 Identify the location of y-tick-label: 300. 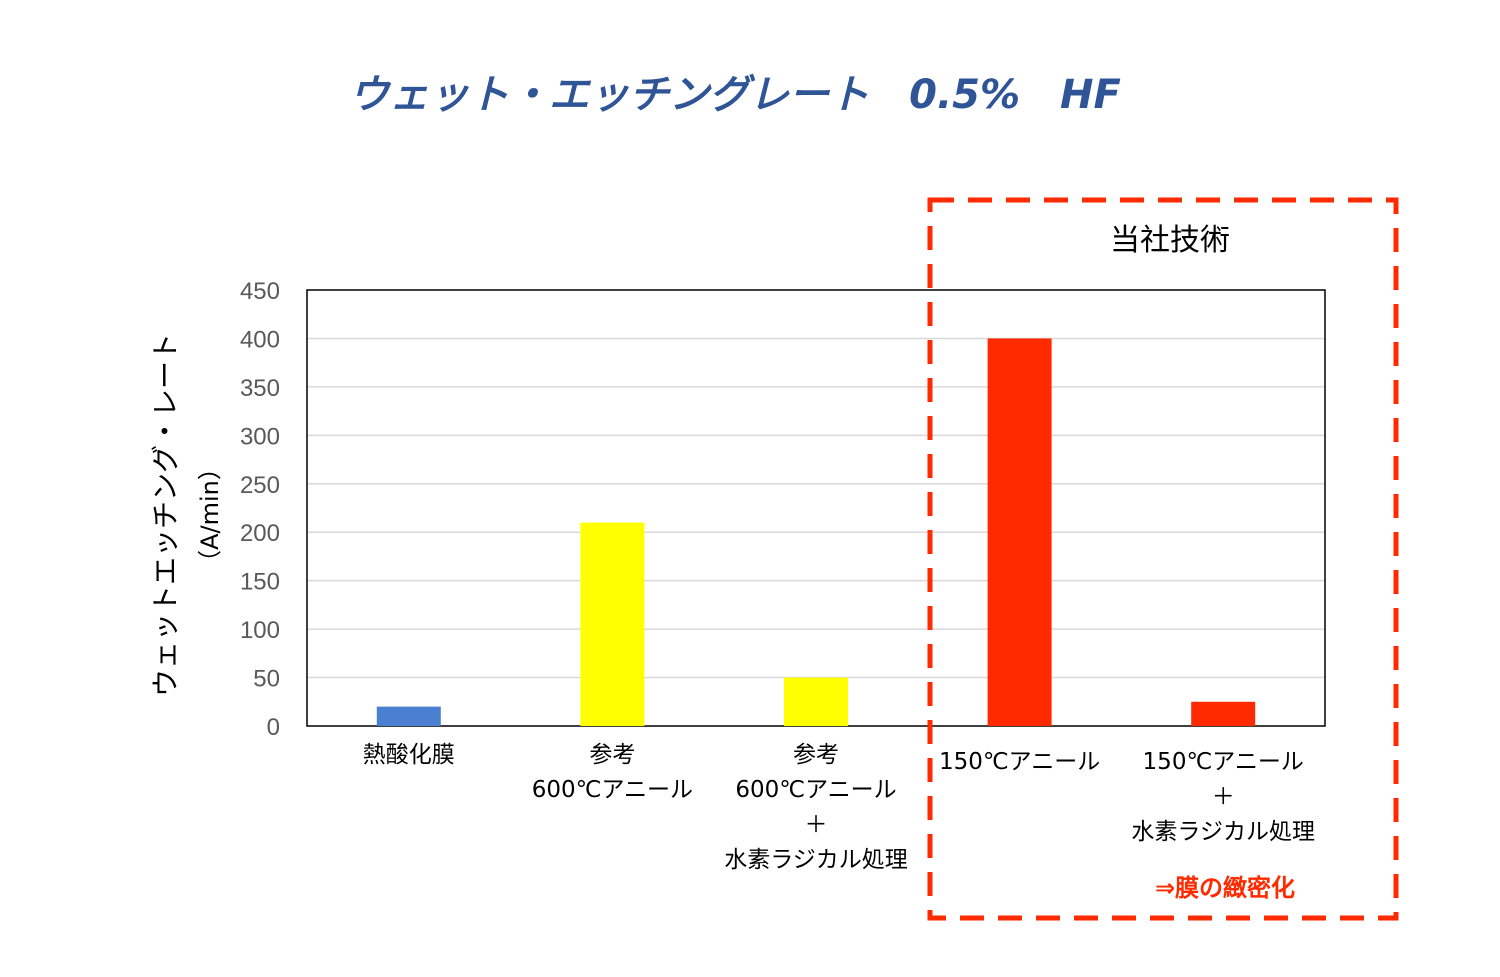
(260, 436).